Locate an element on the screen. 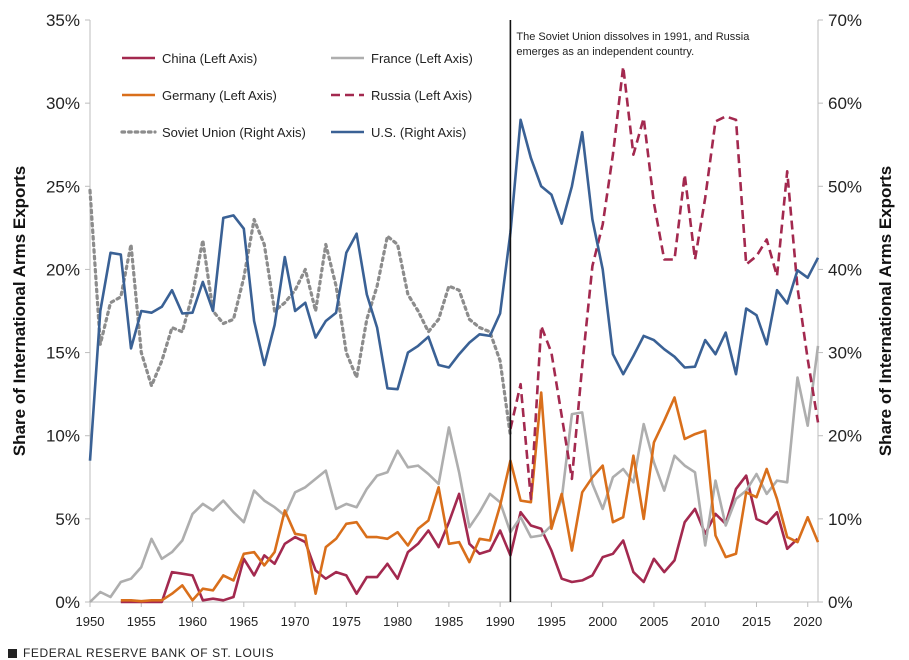  x-tick-label: 2015 is located at coordinates (756, 621).